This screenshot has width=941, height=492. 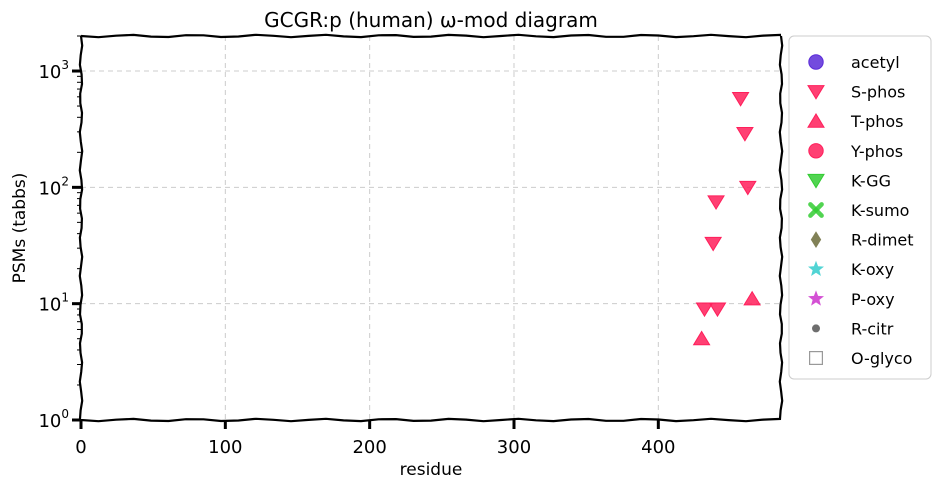 I want to click on legend-marker-r-citr, so click(x=816, y=328).